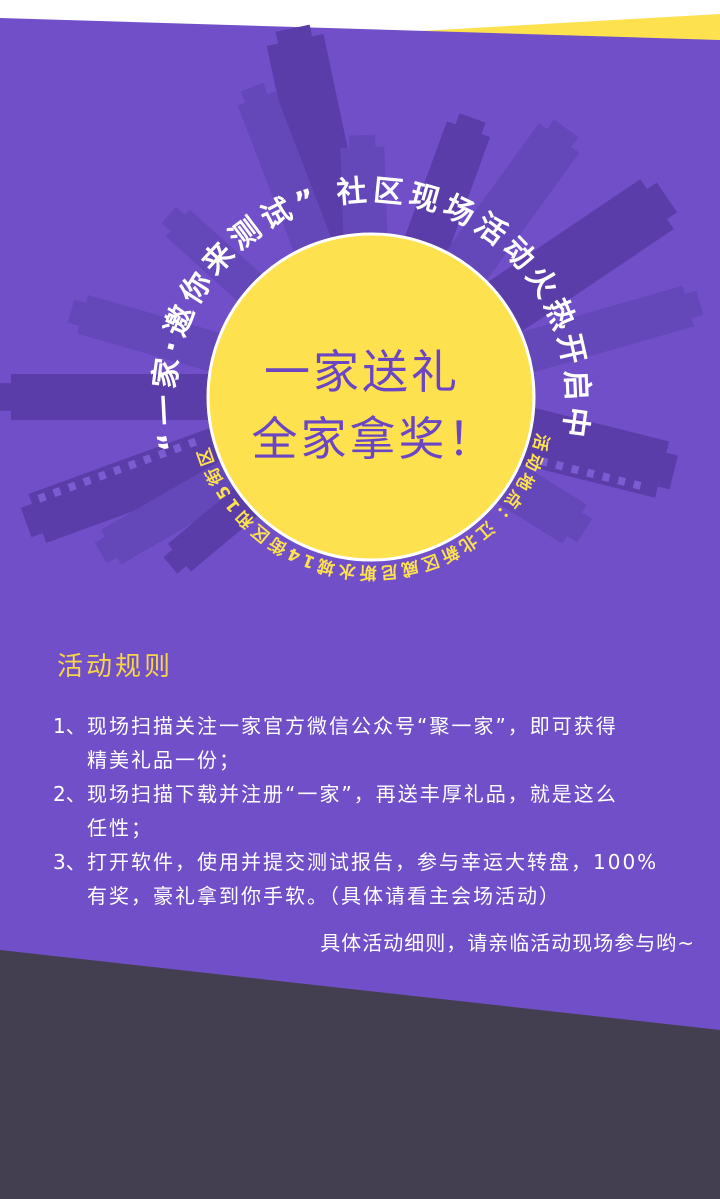  What do you see at coordinates (69, 726) in the screenshot?
I see `rule-number: 1、` at bounding box center [69, 726].